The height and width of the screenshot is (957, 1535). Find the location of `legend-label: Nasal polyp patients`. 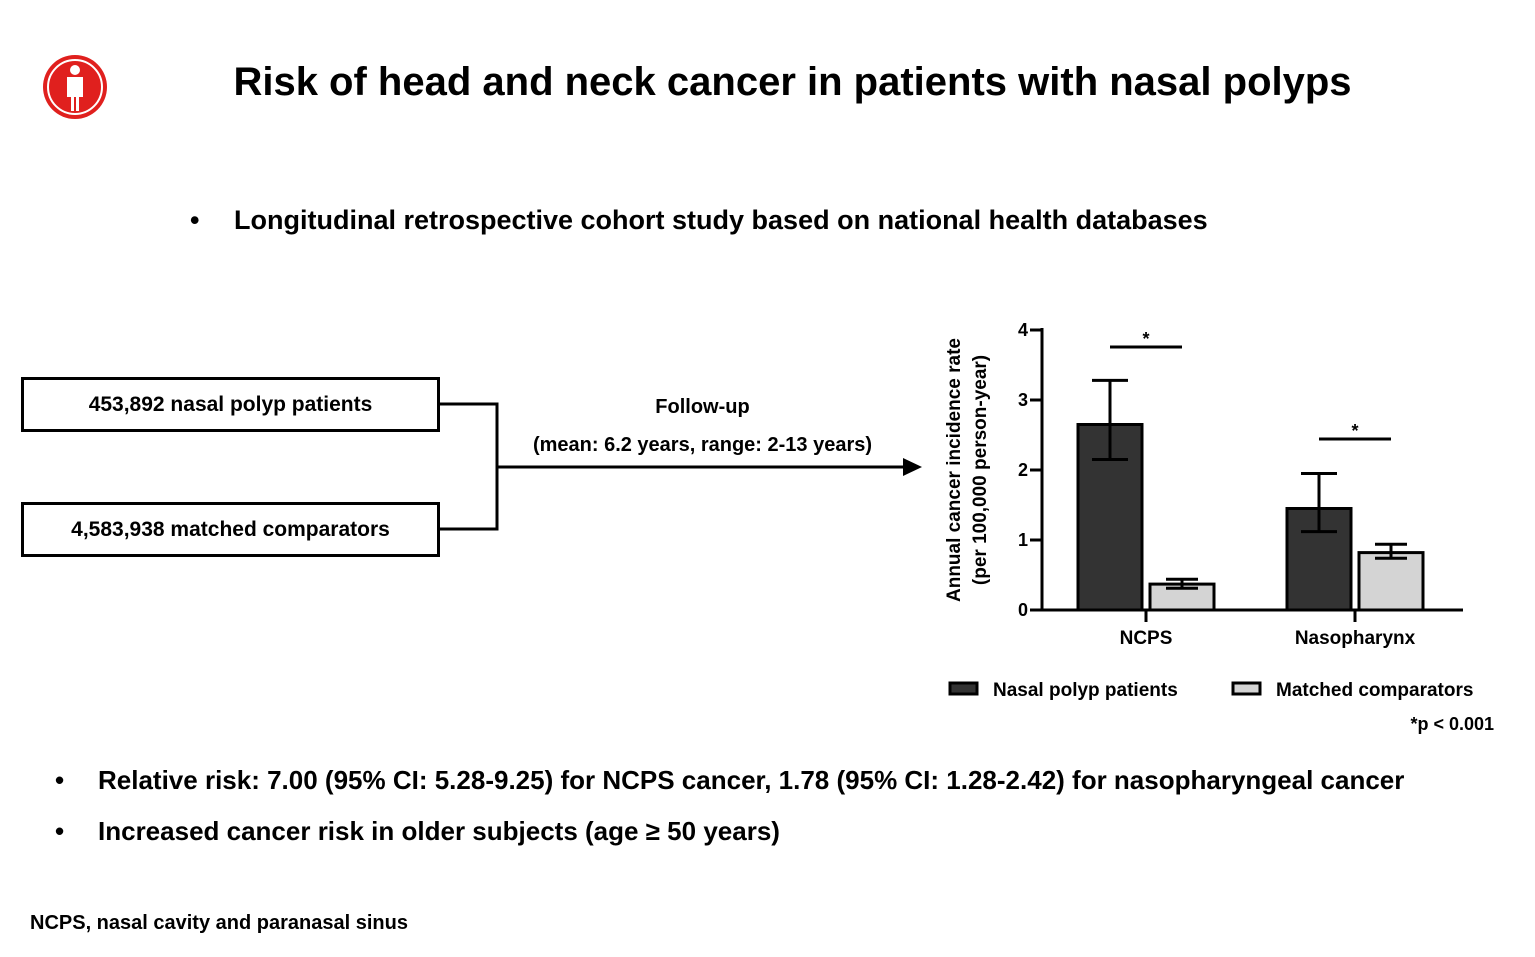

legend-label: Nasal polyp patients is located at coordinates (1085, 690).